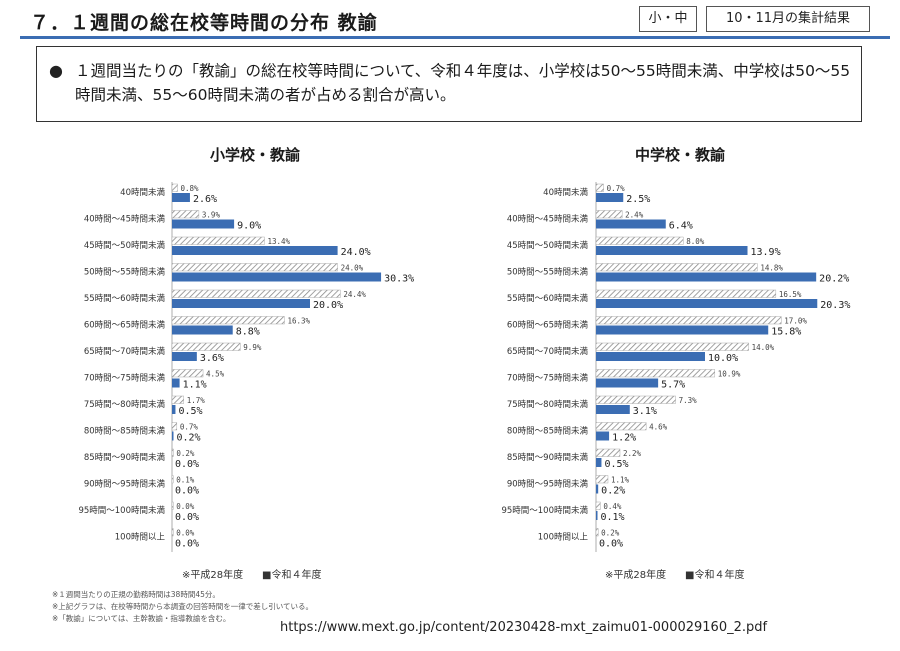 The height and width of the screenshot is (651, 900). What do you see at coordinates (185, 453) in the screenshot?
I see `data-label-old: 0.2%` at bounding box center [185, 453].